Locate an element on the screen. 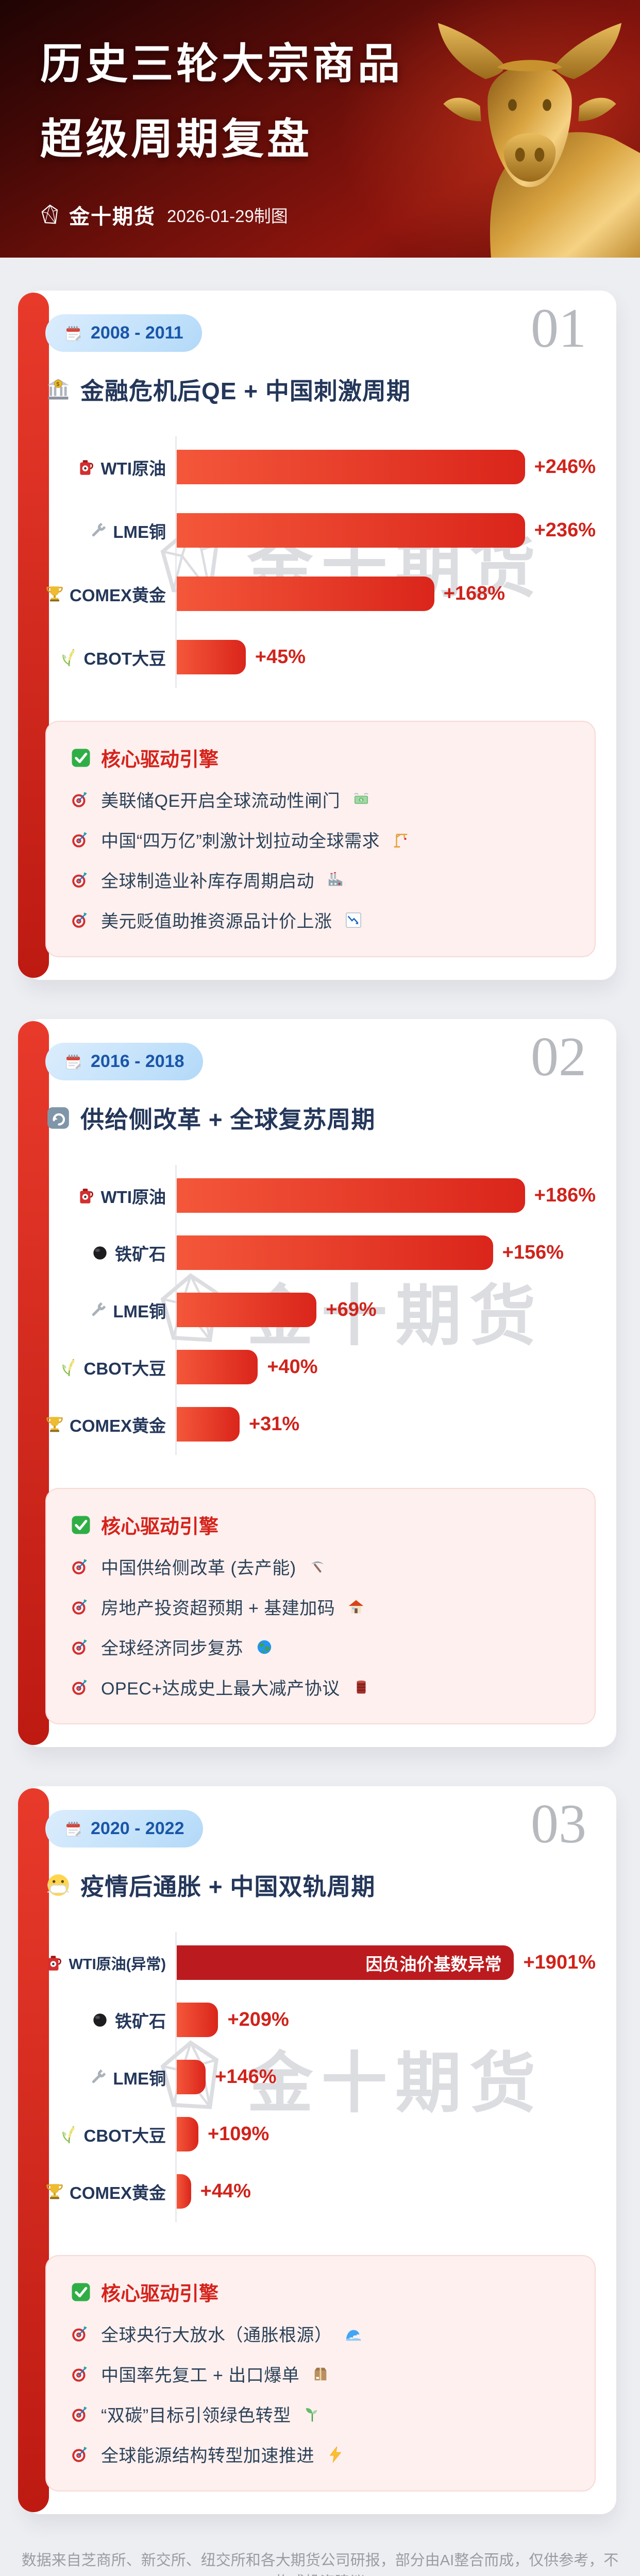  section-title-text: 疫情后通胀 + 中国双轨周期 is located at coordinates (228, 1887).